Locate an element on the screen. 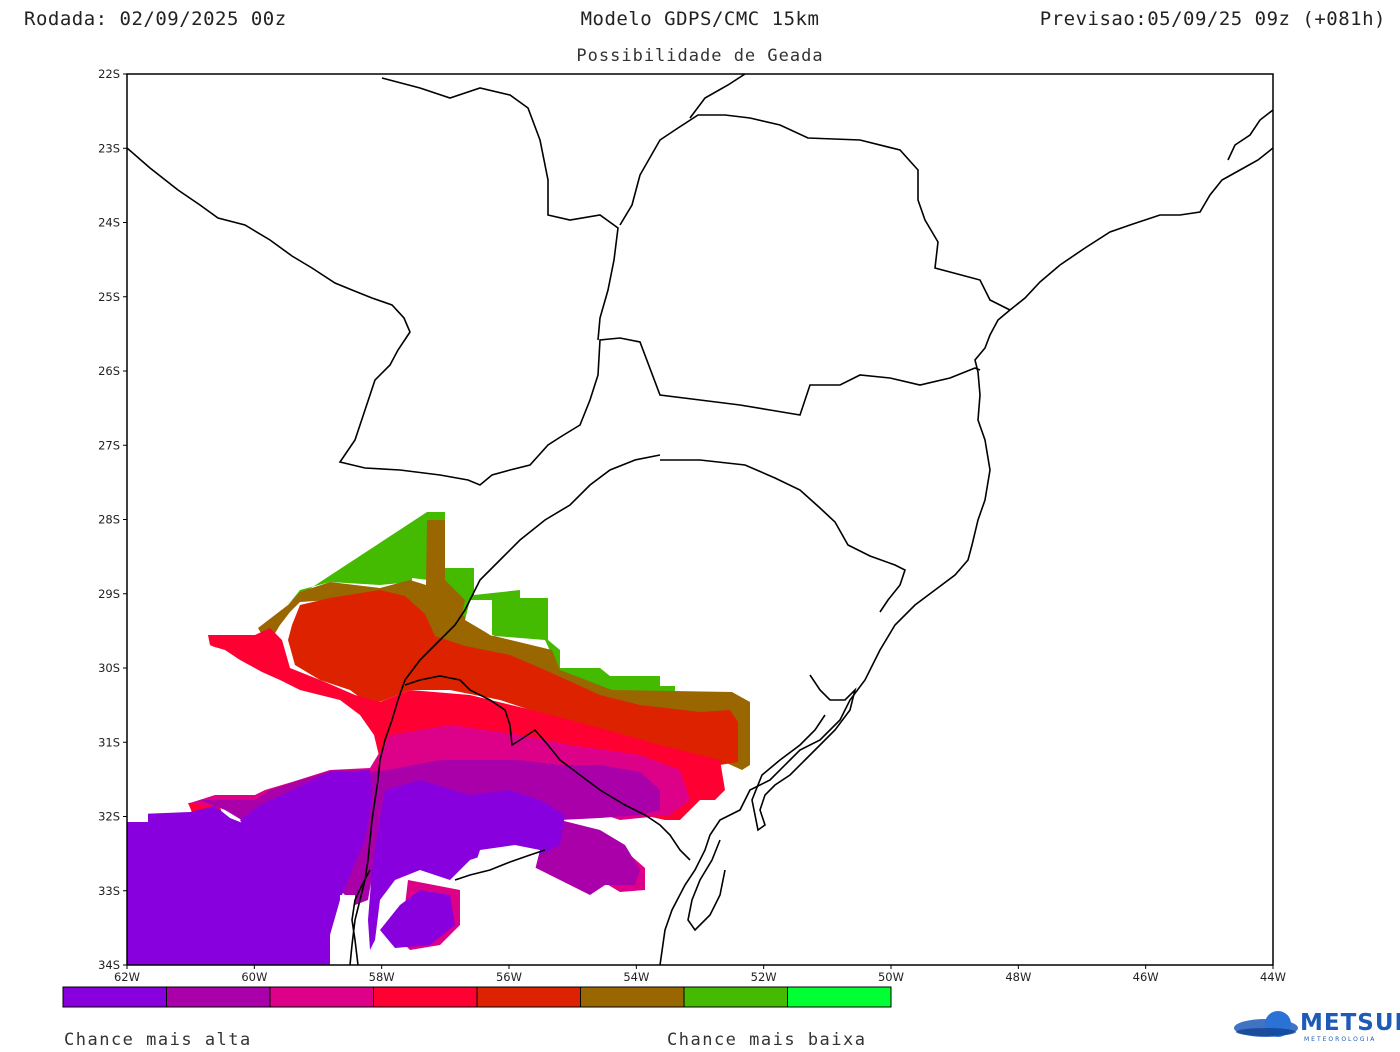 The height and width of the screenshot is (1052, 1400). rio-de-la-plata is located at coordinates (500, 865).